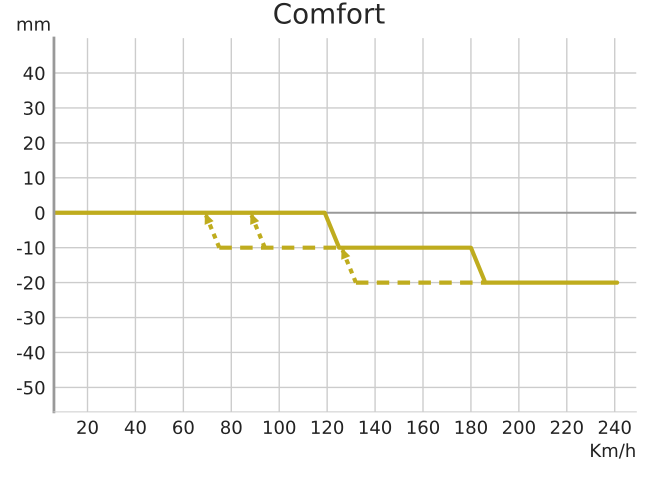  Describe the element at coordinates (376, 427) in the screenshot. I see `x-tick-label: 140` at that location.